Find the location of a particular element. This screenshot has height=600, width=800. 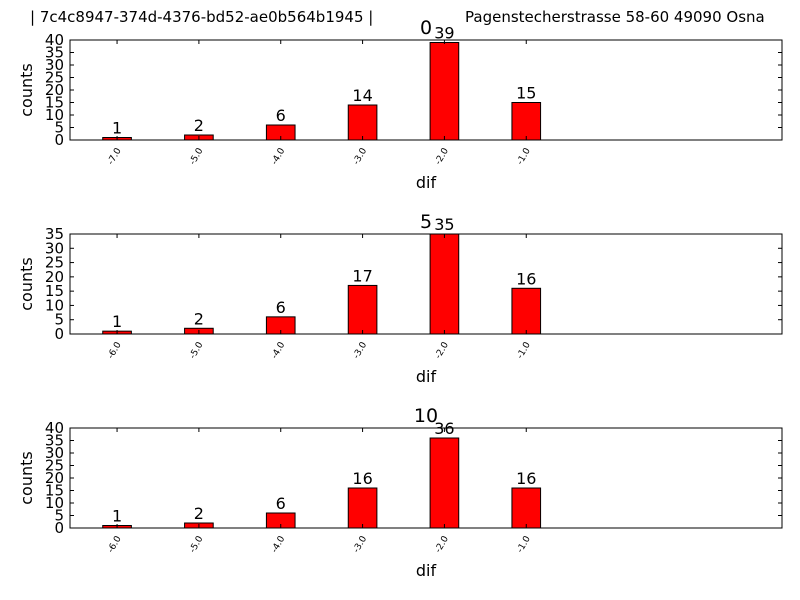

bar-value-label: 17 is located at coordinates (362, 275).